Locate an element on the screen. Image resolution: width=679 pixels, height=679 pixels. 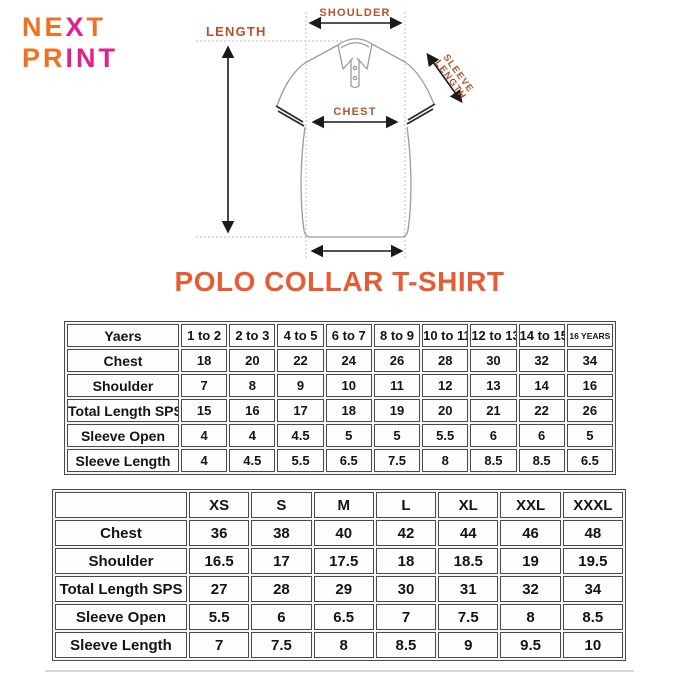
logo-text-t: T is located at coordinates (96, 27).